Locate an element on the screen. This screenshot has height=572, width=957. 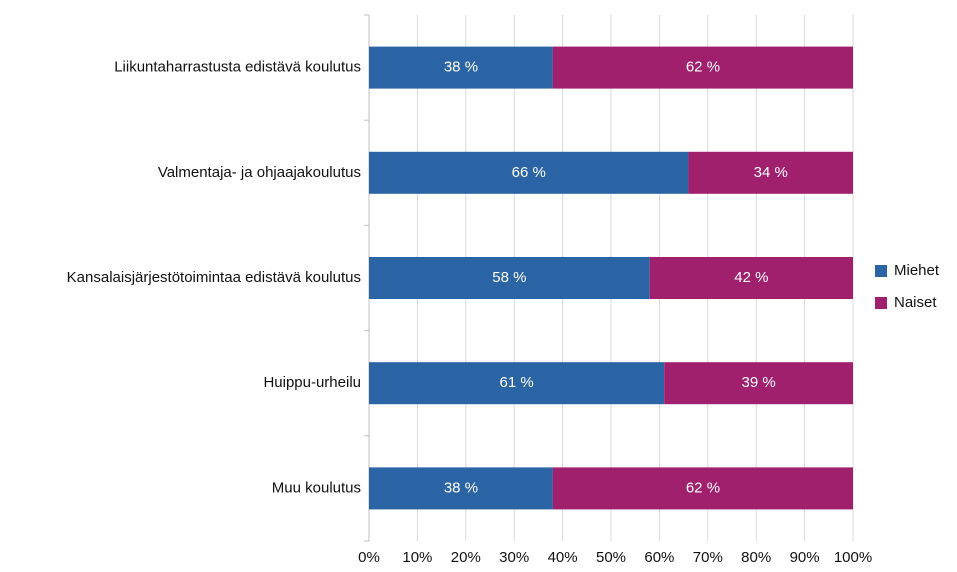
y-tick-label: Muu koulutus is located at coordinates (316, 487).